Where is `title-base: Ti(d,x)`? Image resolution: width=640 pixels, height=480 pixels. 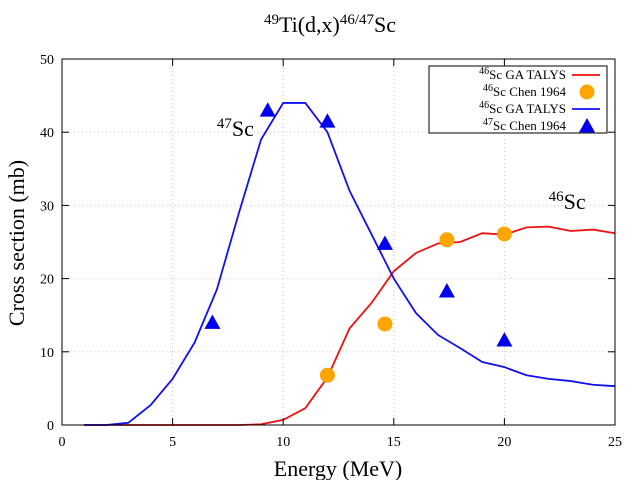
title-base: Ti(d,x) is located at coordinates (309, 24).